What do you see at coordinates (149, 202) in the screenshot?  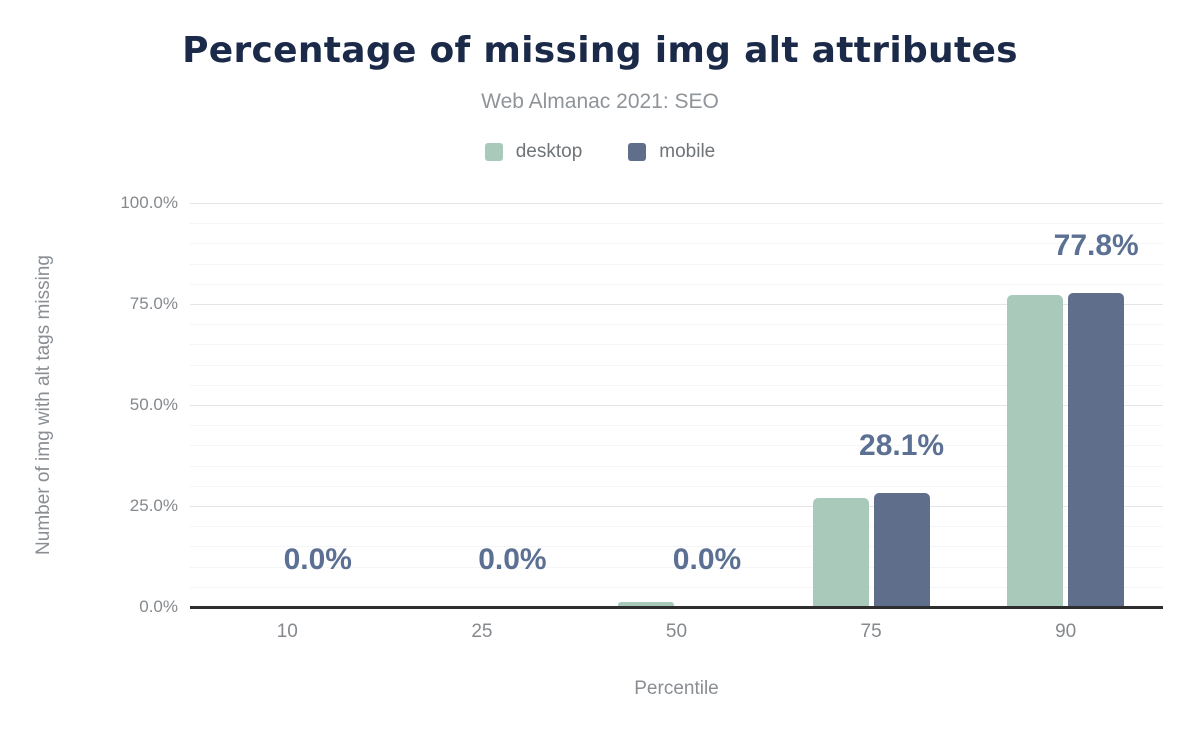 I see `y-tick-label: 100.0%` at bounding box center [149, 202].